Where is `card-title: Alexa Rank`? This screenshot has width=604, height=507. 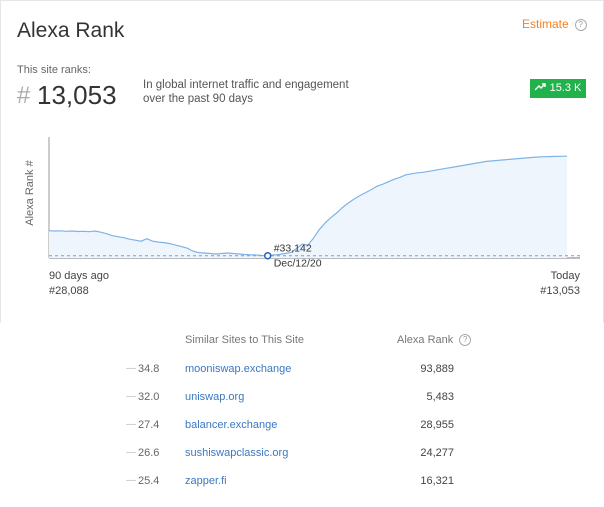 card-title: Alexa Rank is located at coordinates (71, 30).